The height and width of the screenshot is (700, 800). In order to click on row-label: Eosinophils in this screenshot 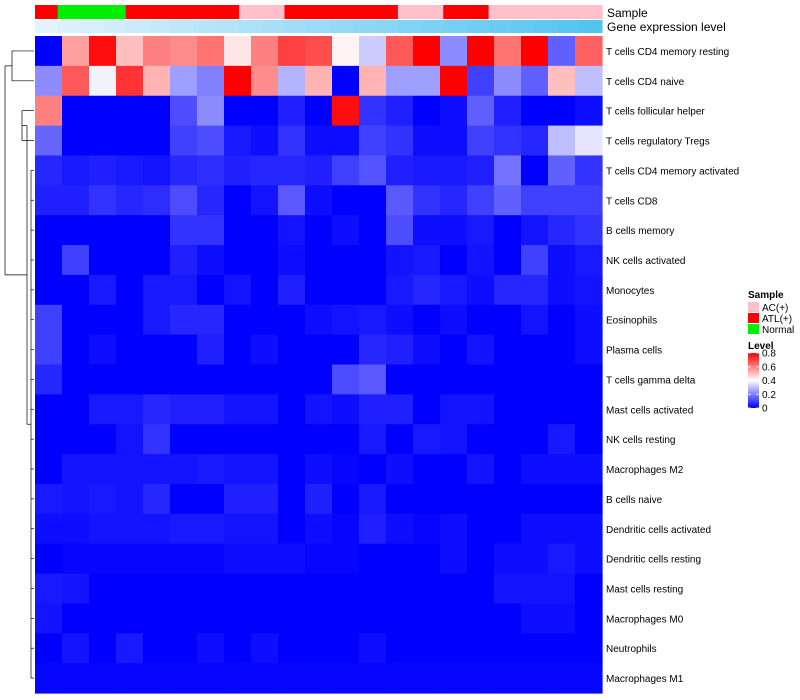, I will do `click(631, 321)`.